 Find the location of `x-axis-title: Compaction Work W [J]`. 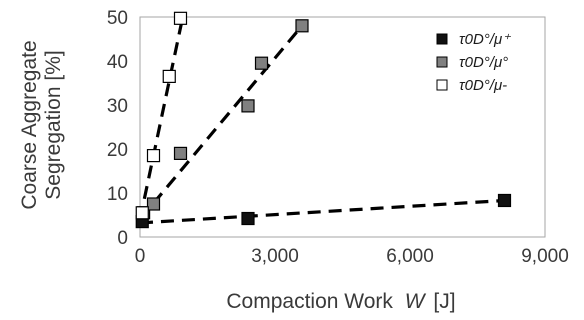

x-axis-title: Compaction Work W [J] is located at coordinates (340, 301).